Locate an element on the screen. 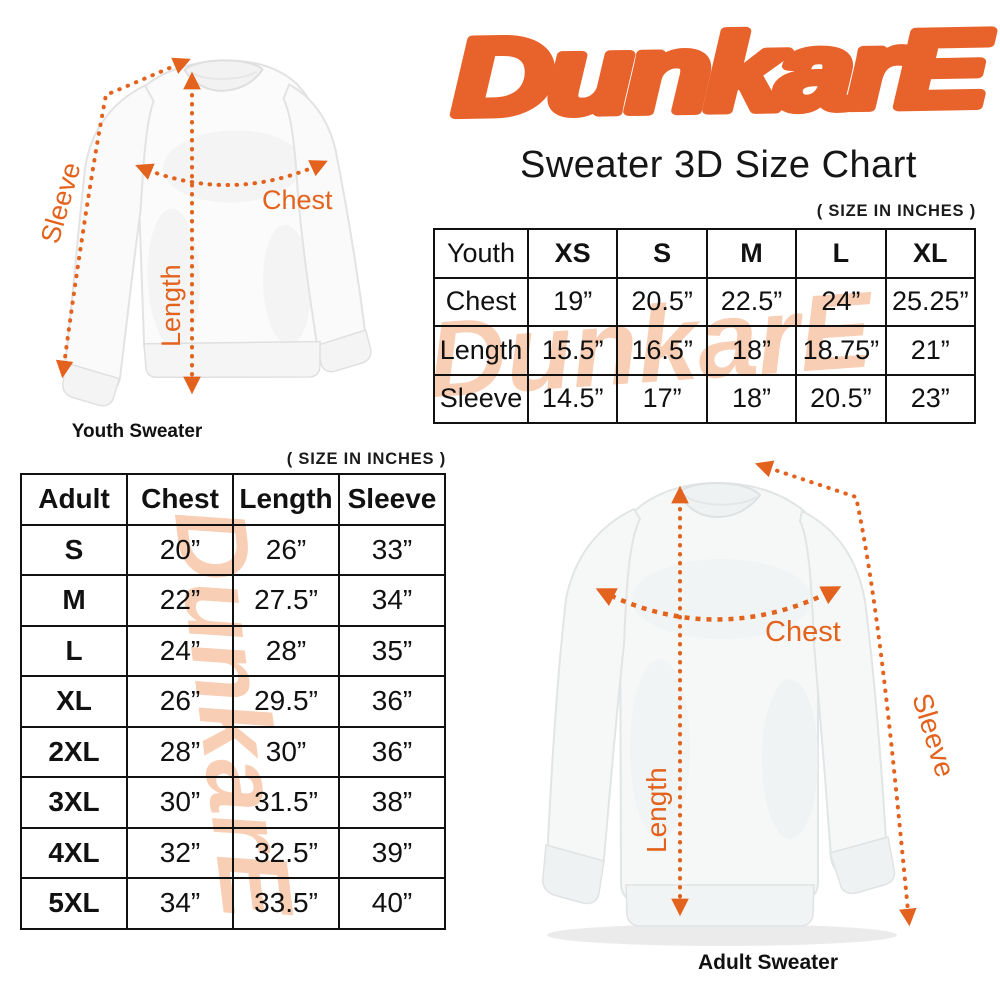  table-row-label: L is located at coordinates (74, 650).